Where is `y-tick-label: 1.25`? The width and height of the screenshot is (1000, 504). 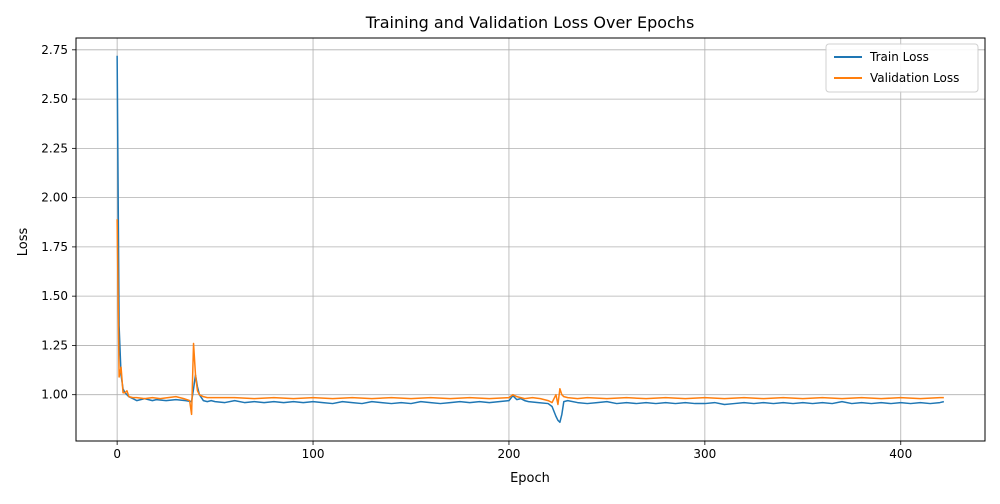 y-tick-label: 1.25 is located at coordinates (54, 345).